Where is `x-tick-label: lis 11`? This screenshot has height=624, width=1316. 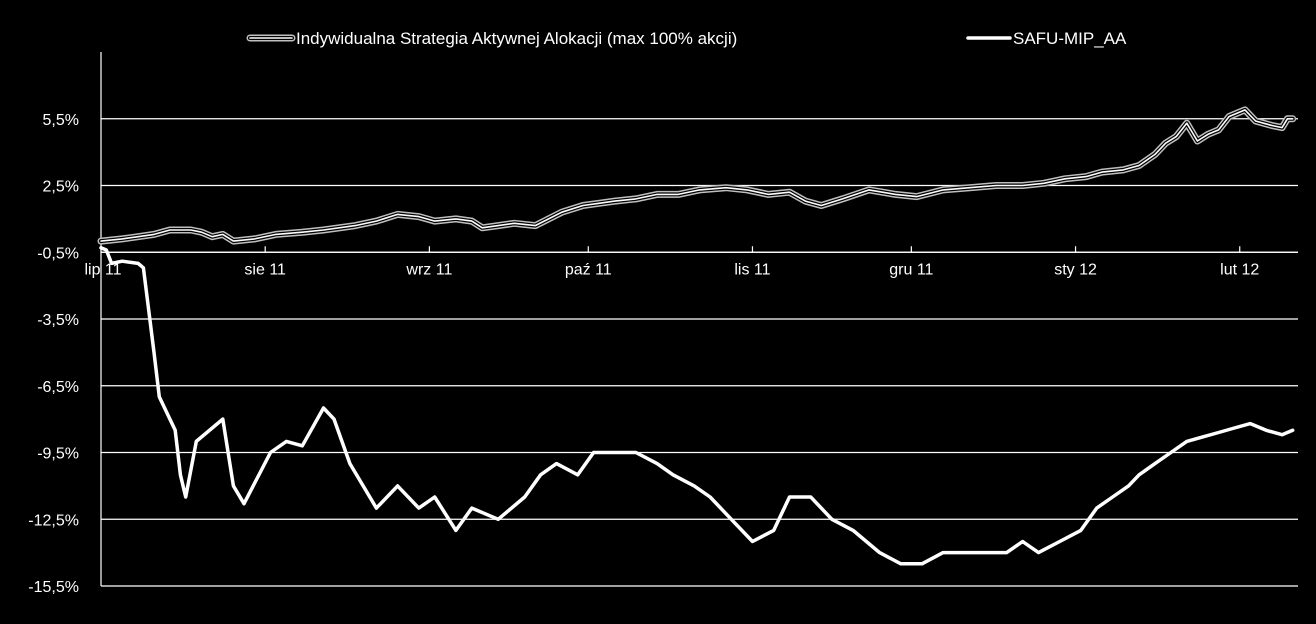 x-tick-label: lis 11 is located at coordinates (752, 269).